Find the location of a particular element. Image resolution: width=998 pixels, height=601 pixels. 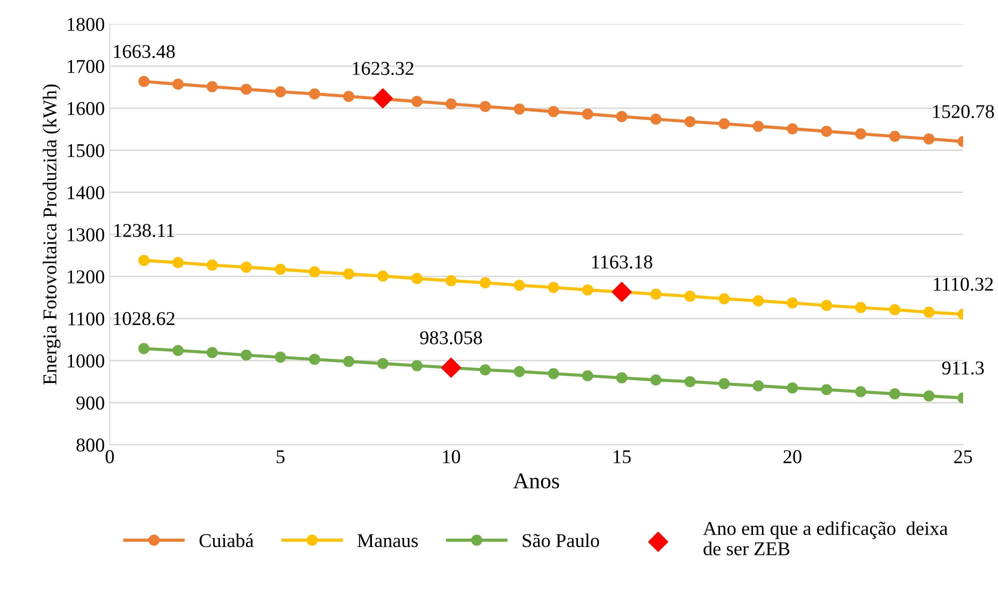

legend-label: Ano em que a edificação deixa de ser ZEB is located at coordinates (825, 538).